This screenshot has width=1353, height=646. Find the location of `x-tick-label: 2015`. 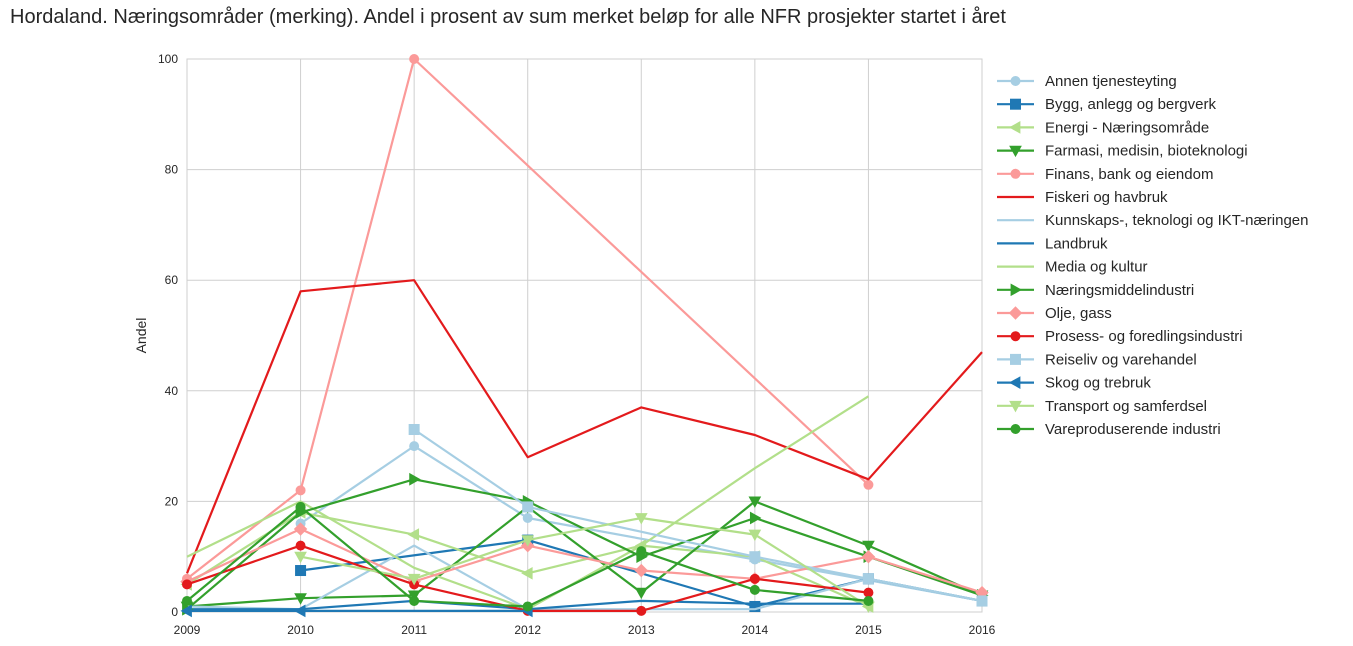

x-tick-label: 2015 is located at coordinates (868, 630).